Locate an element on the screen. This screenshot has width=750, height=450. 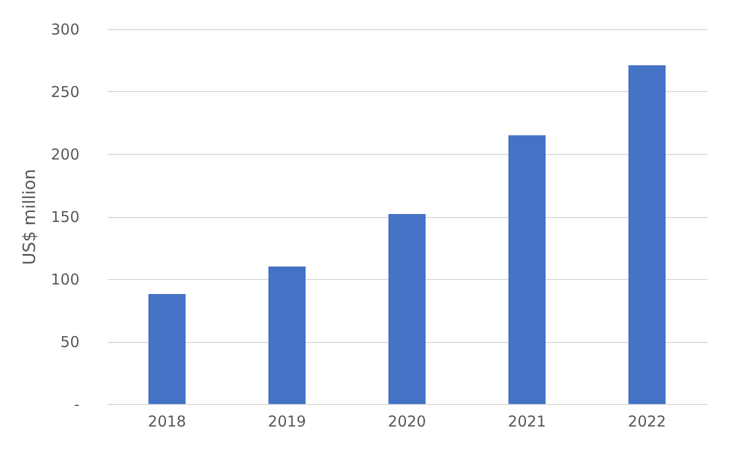
x-tick-label: 2018 is located at coordinates (167, 421).